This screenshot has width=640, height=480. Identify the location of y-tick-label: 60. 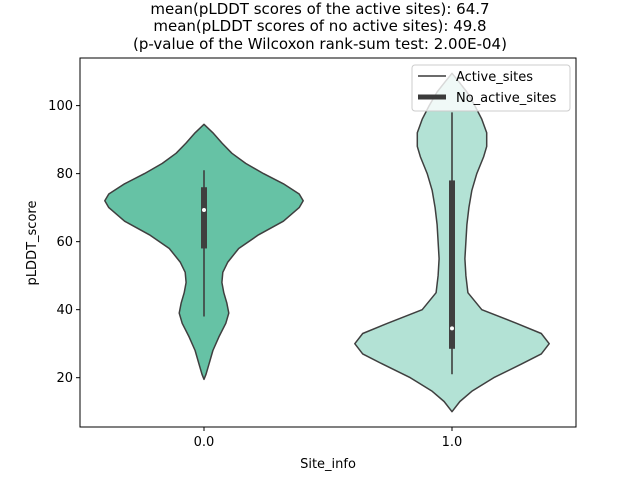
(64, 242).